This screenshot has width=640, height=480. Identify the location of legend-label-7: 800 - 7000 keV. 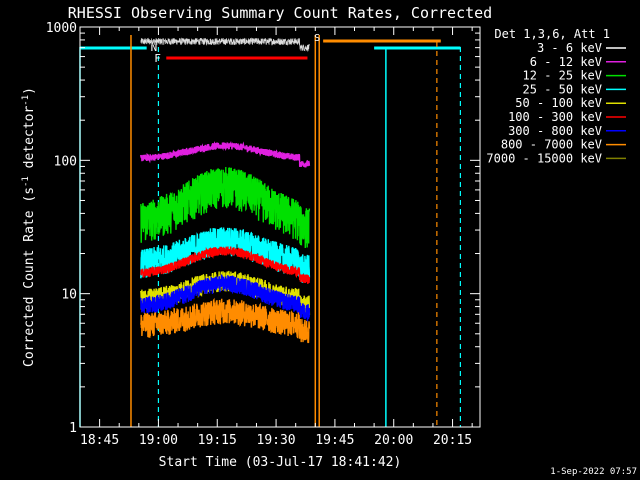
(551, 145).